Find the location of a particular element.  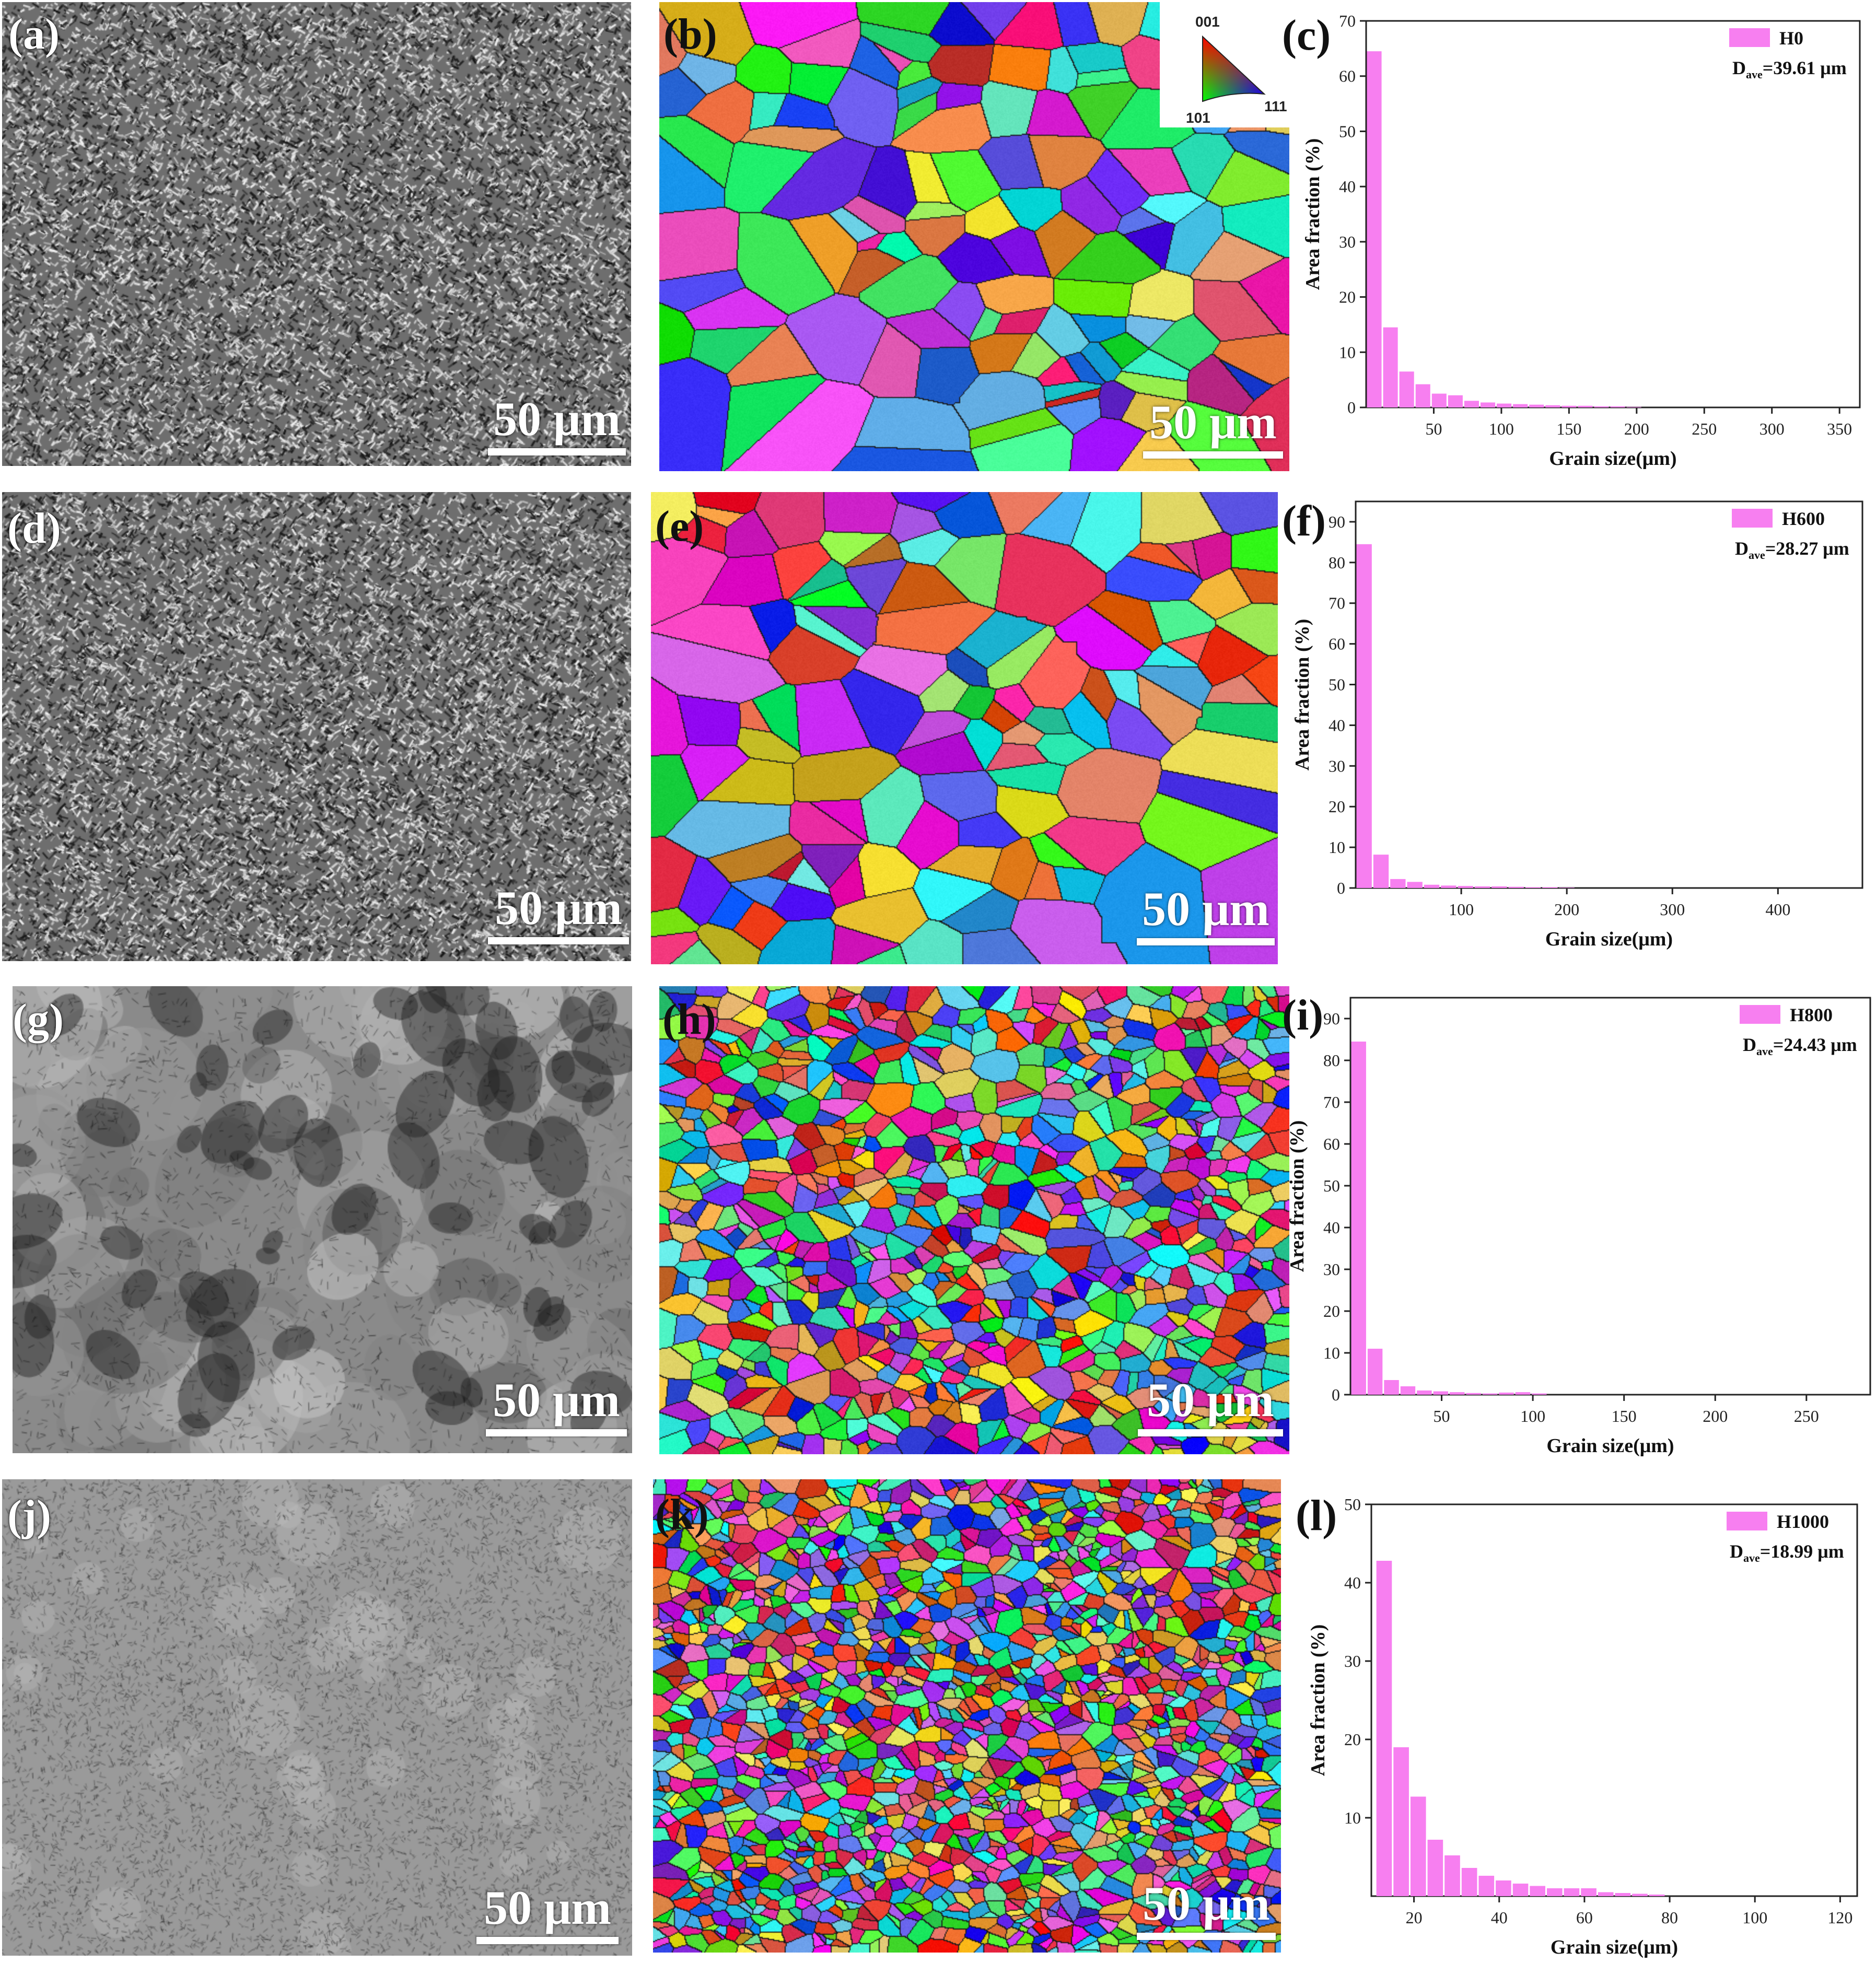

sem-texture-a is located at coordinates (316, 234).